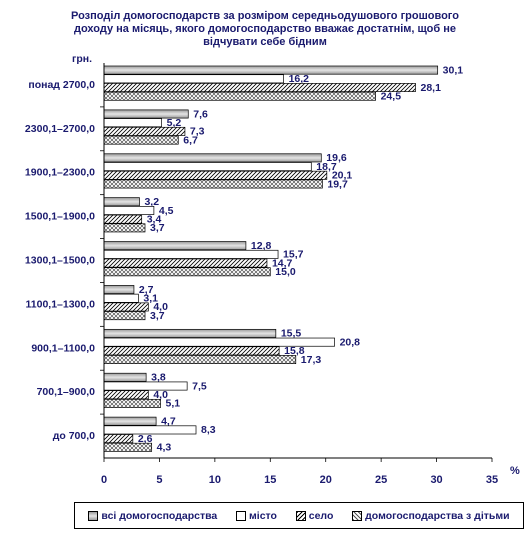 Image resolution: width=530 pixels, height=537 pixels. What do you see at coordinates (157, 228) in the screenshot?
I see `data-label-домогосподарства-з-дітьми-3: 3,7` at bounding box center [157, 228].